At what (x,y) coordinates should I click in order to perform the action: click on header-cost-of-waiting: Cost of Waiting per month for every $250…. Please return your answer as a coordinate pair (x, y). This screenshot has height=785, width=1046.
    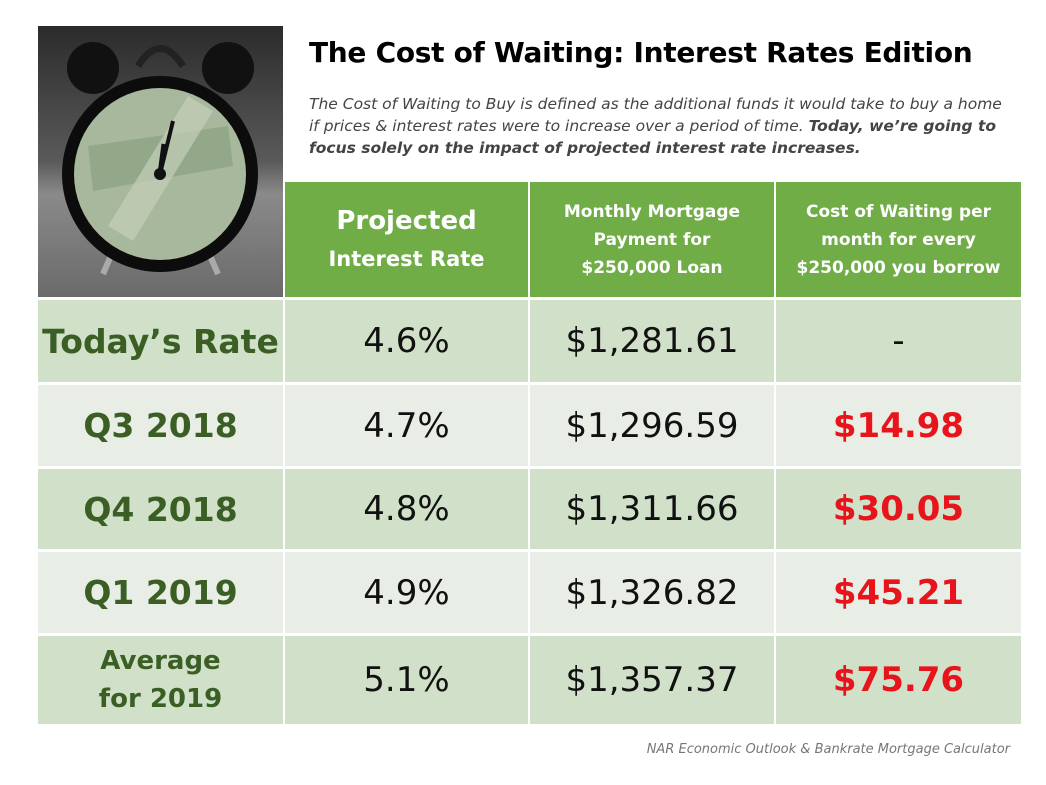
    Looking at the image, I should click on (898, 239).